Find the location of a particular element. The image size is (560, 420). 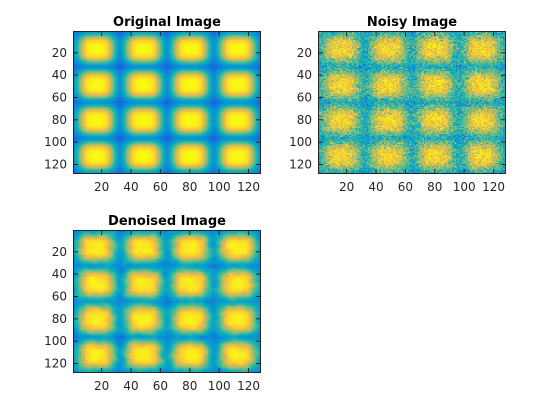

y-tick-label-3-4: 100 is located at coordinates (55, 341).